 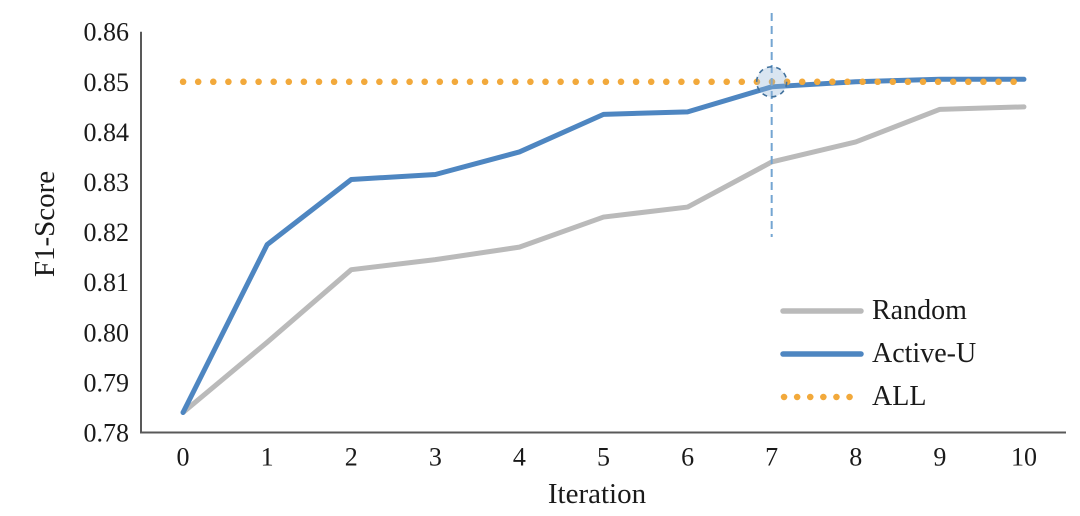 What do you see at coordinates (519, 457) in the screenshot?
I see `x-tick-label: 4` at bounding box center [519, 457].